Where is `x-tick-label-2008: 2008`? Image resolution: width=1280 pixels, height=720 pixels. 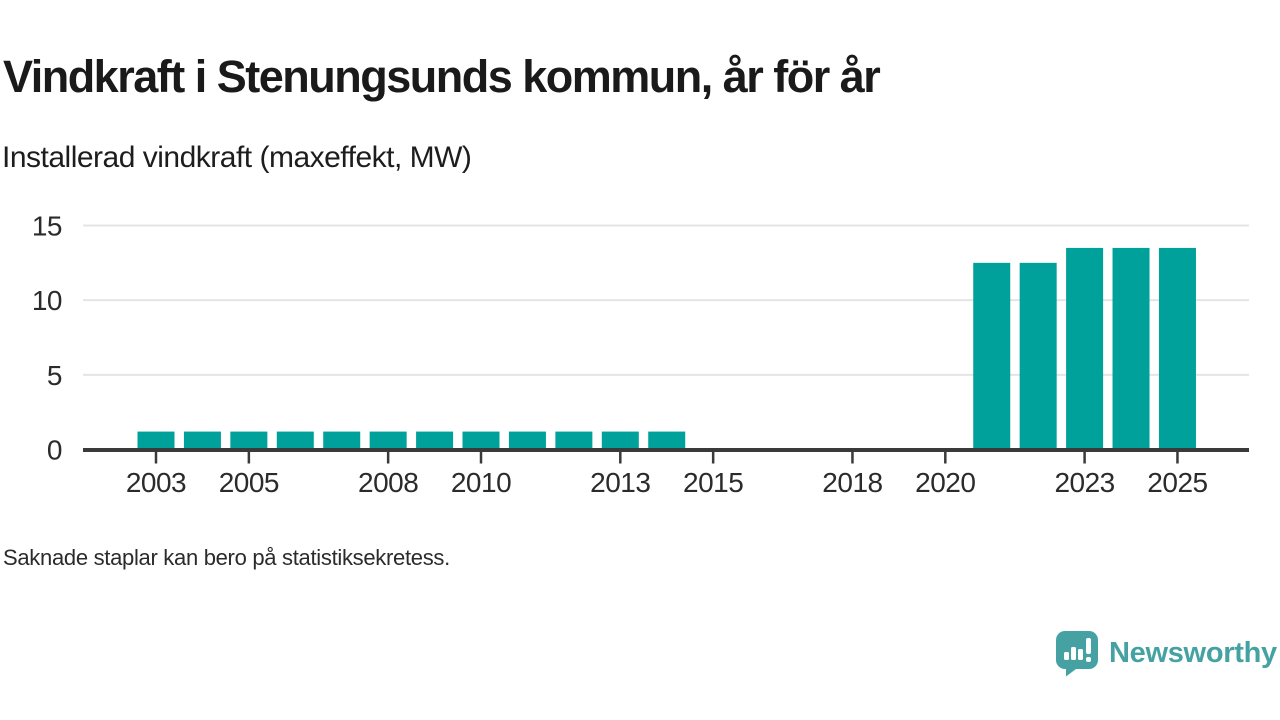
x-tick-label-2008: 2008 is located at coordinates (388, 482).